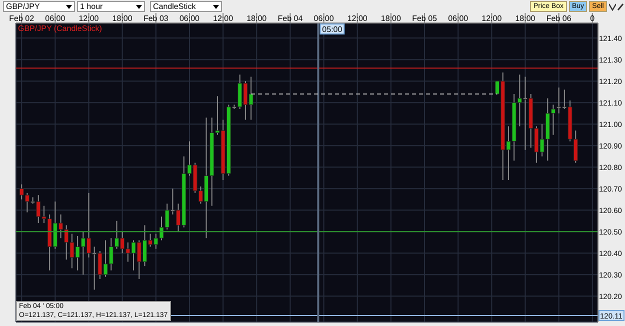  I want to click on x-tick-label: Feb 04, so click(291, 18).